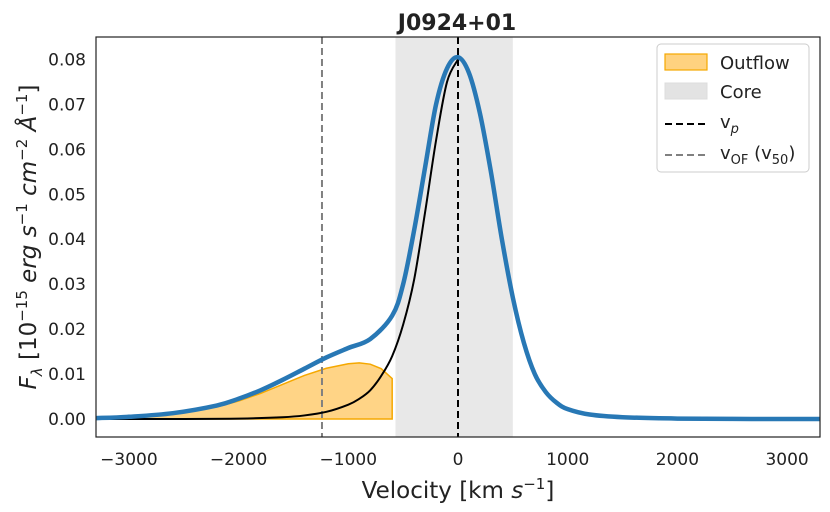  I want to click on x-tick-label: −2000, so click(239, 460).